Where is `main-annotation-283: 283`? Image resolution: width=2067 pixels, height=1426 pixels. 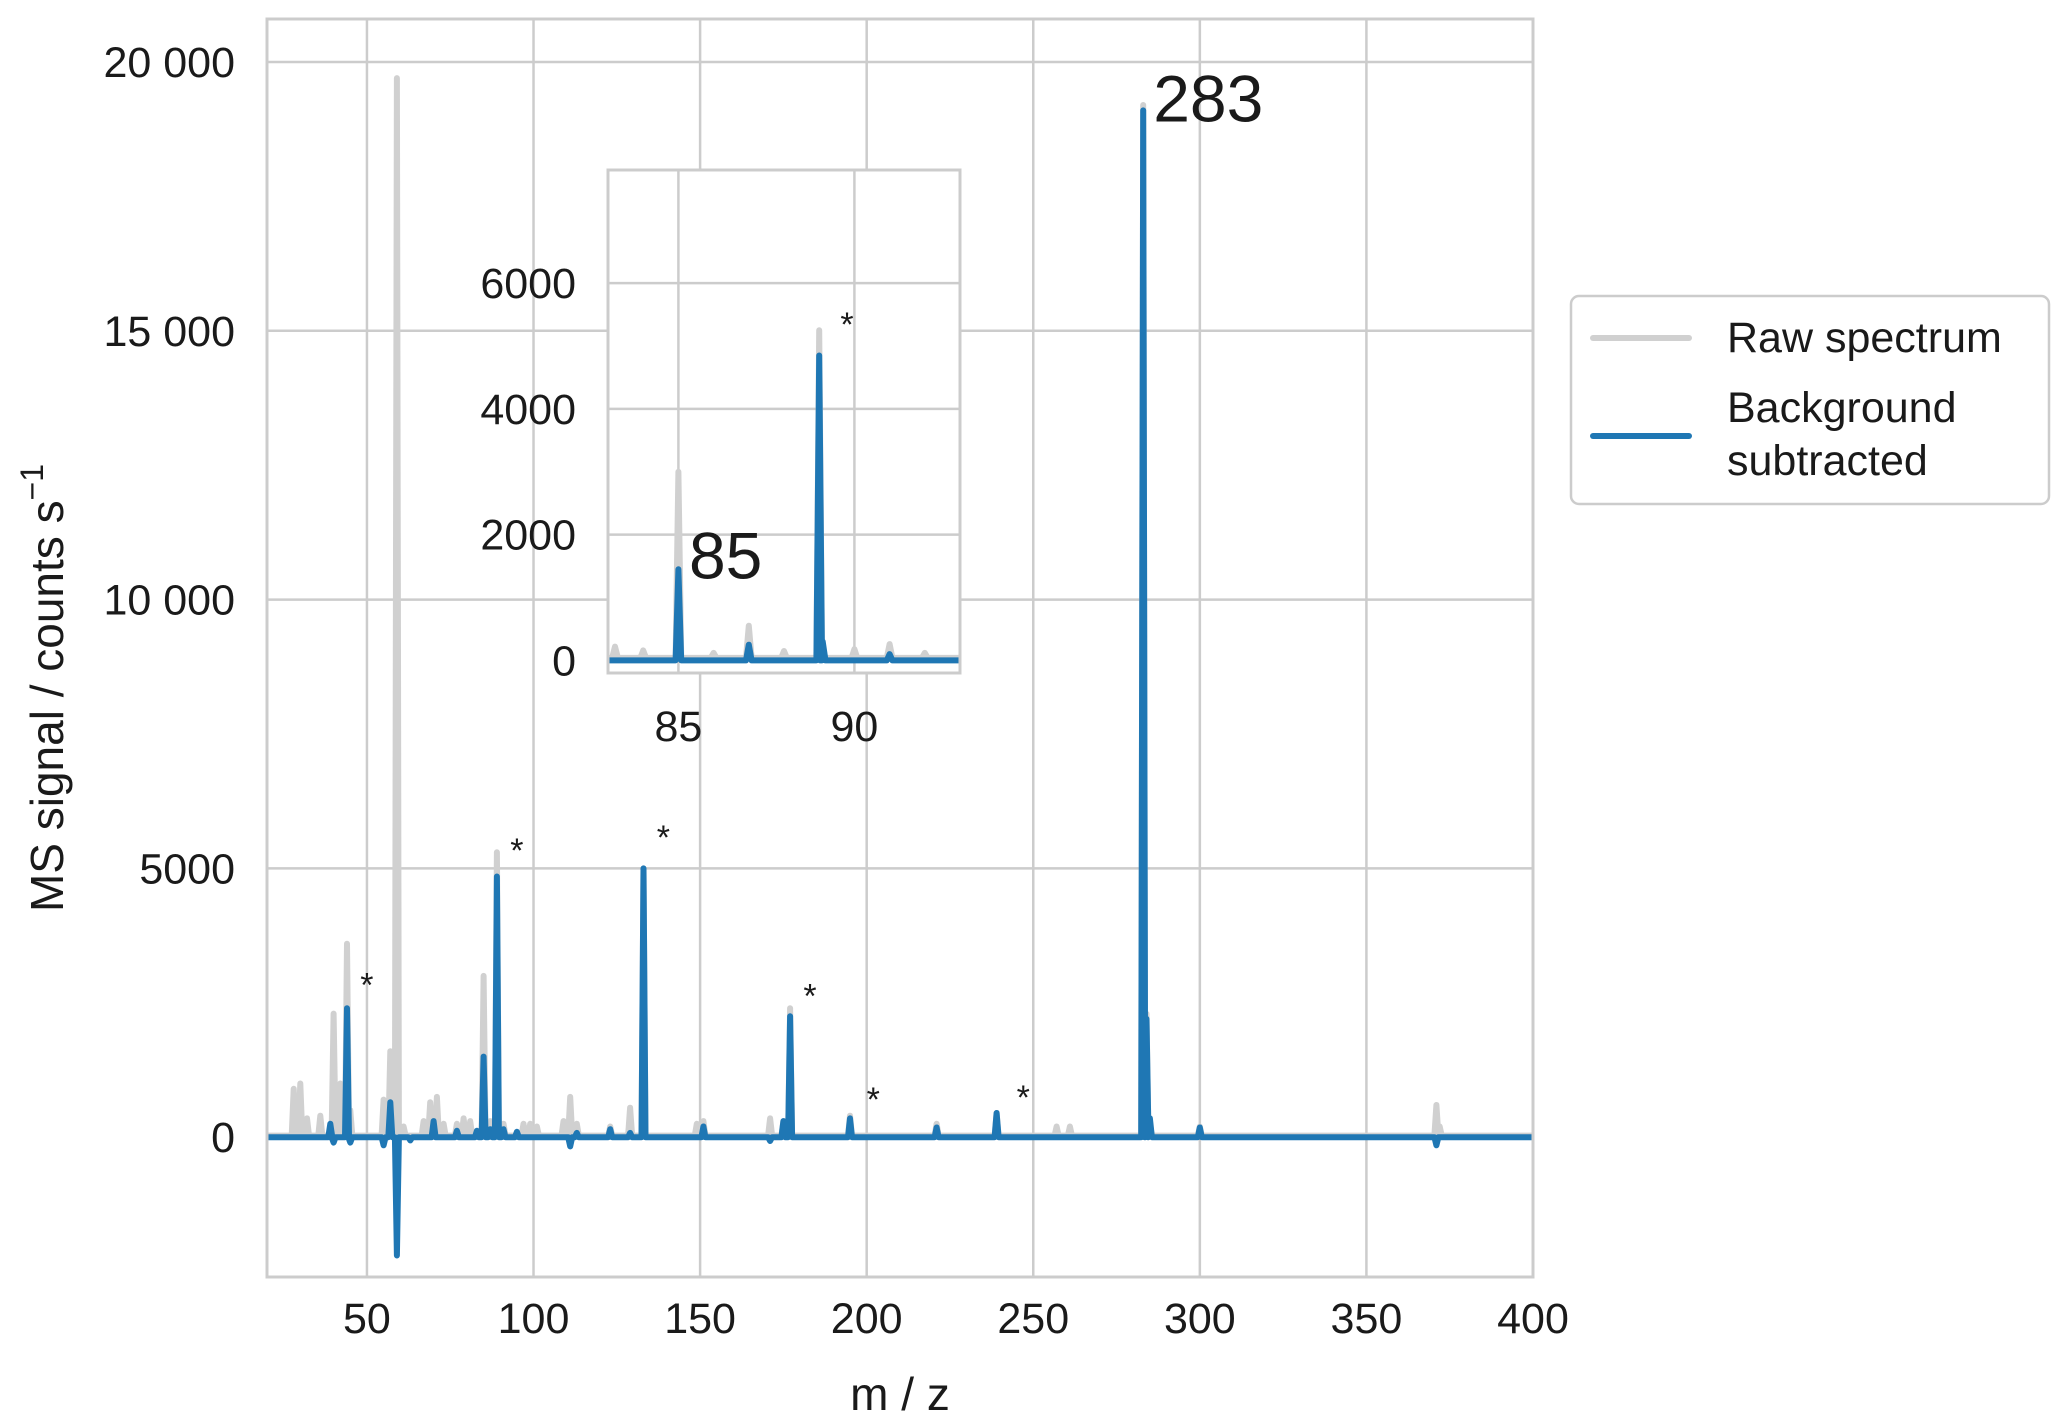
main-annotation-283: 283 is located at coordinates (1208, 99).